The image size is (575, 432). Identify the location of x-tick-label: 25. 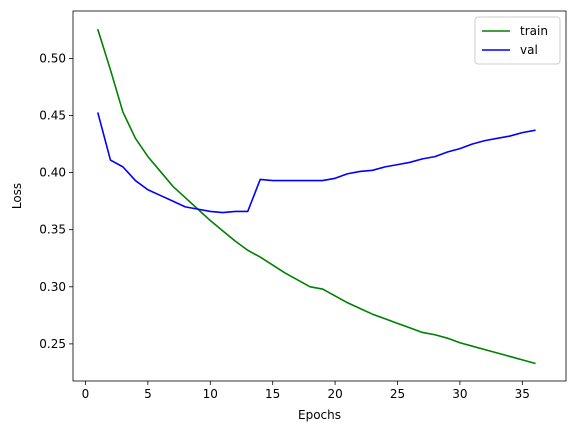
(397, 394).